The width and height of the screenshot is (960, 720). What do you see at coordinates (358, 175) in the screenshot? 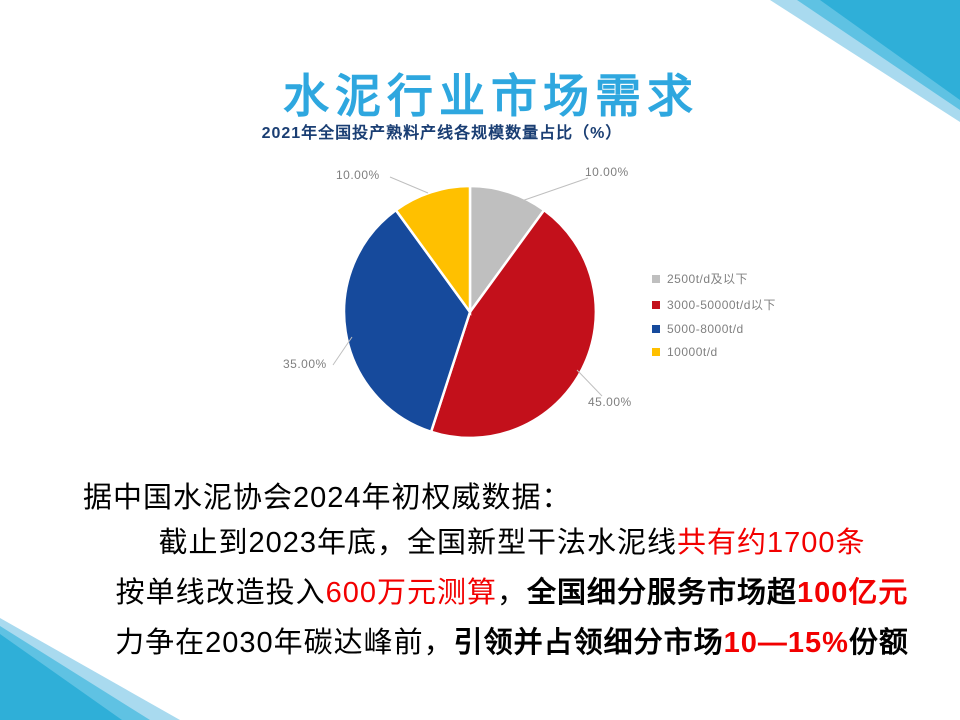
I see `pie-data-label-10000td: 10.00%` at bounding box center [358, 175].